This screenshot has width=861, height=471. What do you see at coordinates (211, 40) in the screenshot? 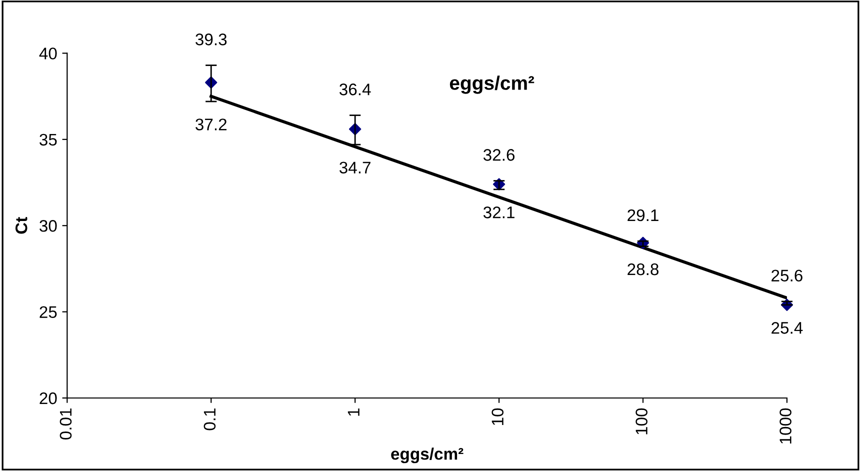
I see `annotation: 39.3` at bounding box center [211, 40].